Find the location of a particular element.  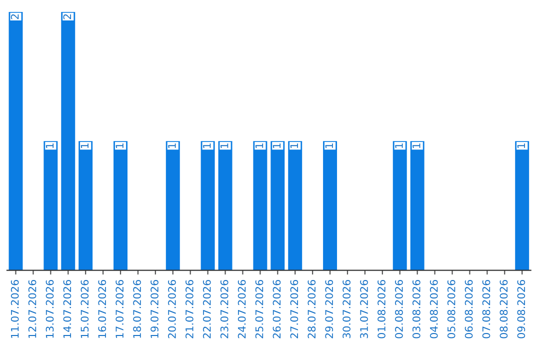

x-tick-label: 30.07.2026 is located at coordinates (346, 309).